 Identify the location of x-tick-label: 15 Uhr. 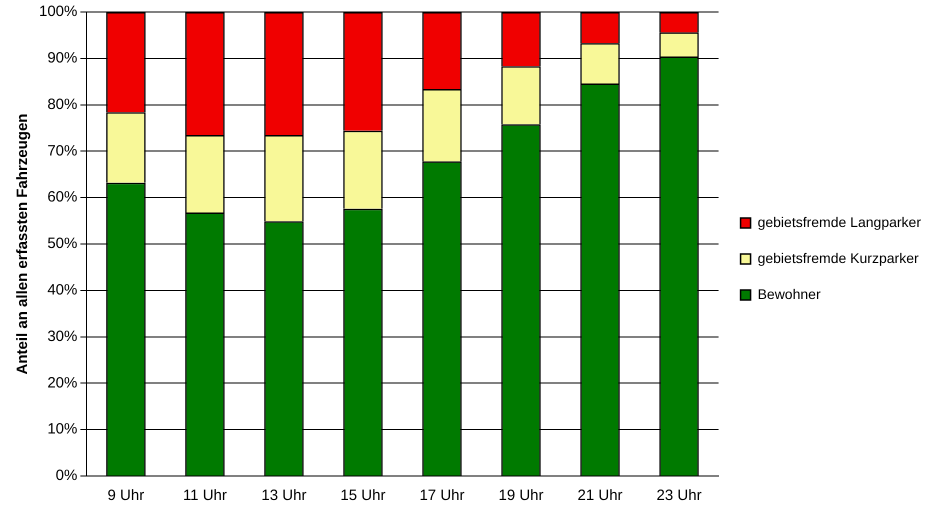
(363, 495).